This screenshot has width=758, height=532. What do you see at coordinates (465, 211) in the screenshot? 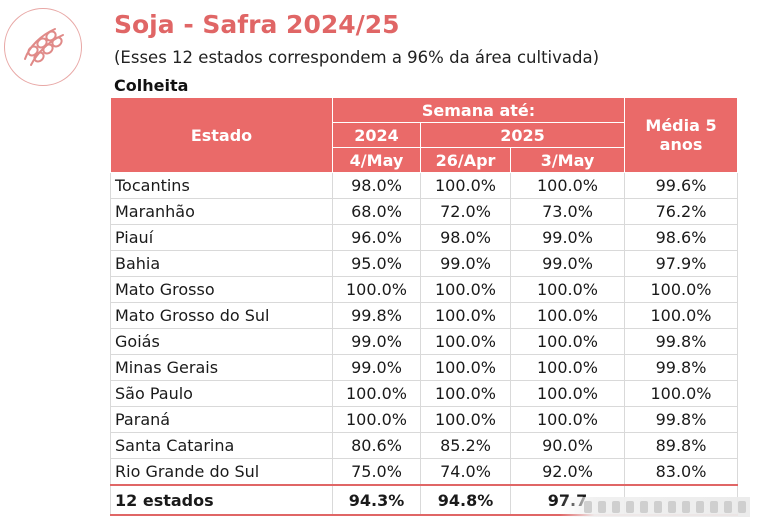
I see `value-cell: 72.0%` at bounding box center [465, 211].